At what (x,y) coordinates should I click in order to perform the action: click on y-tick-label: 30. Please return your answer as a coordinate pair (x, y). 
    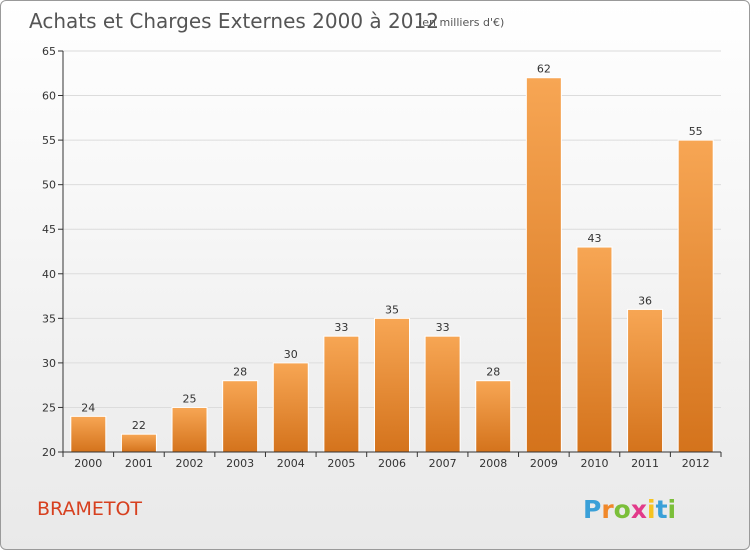
    Looking at the image, I should click on (49, 363).